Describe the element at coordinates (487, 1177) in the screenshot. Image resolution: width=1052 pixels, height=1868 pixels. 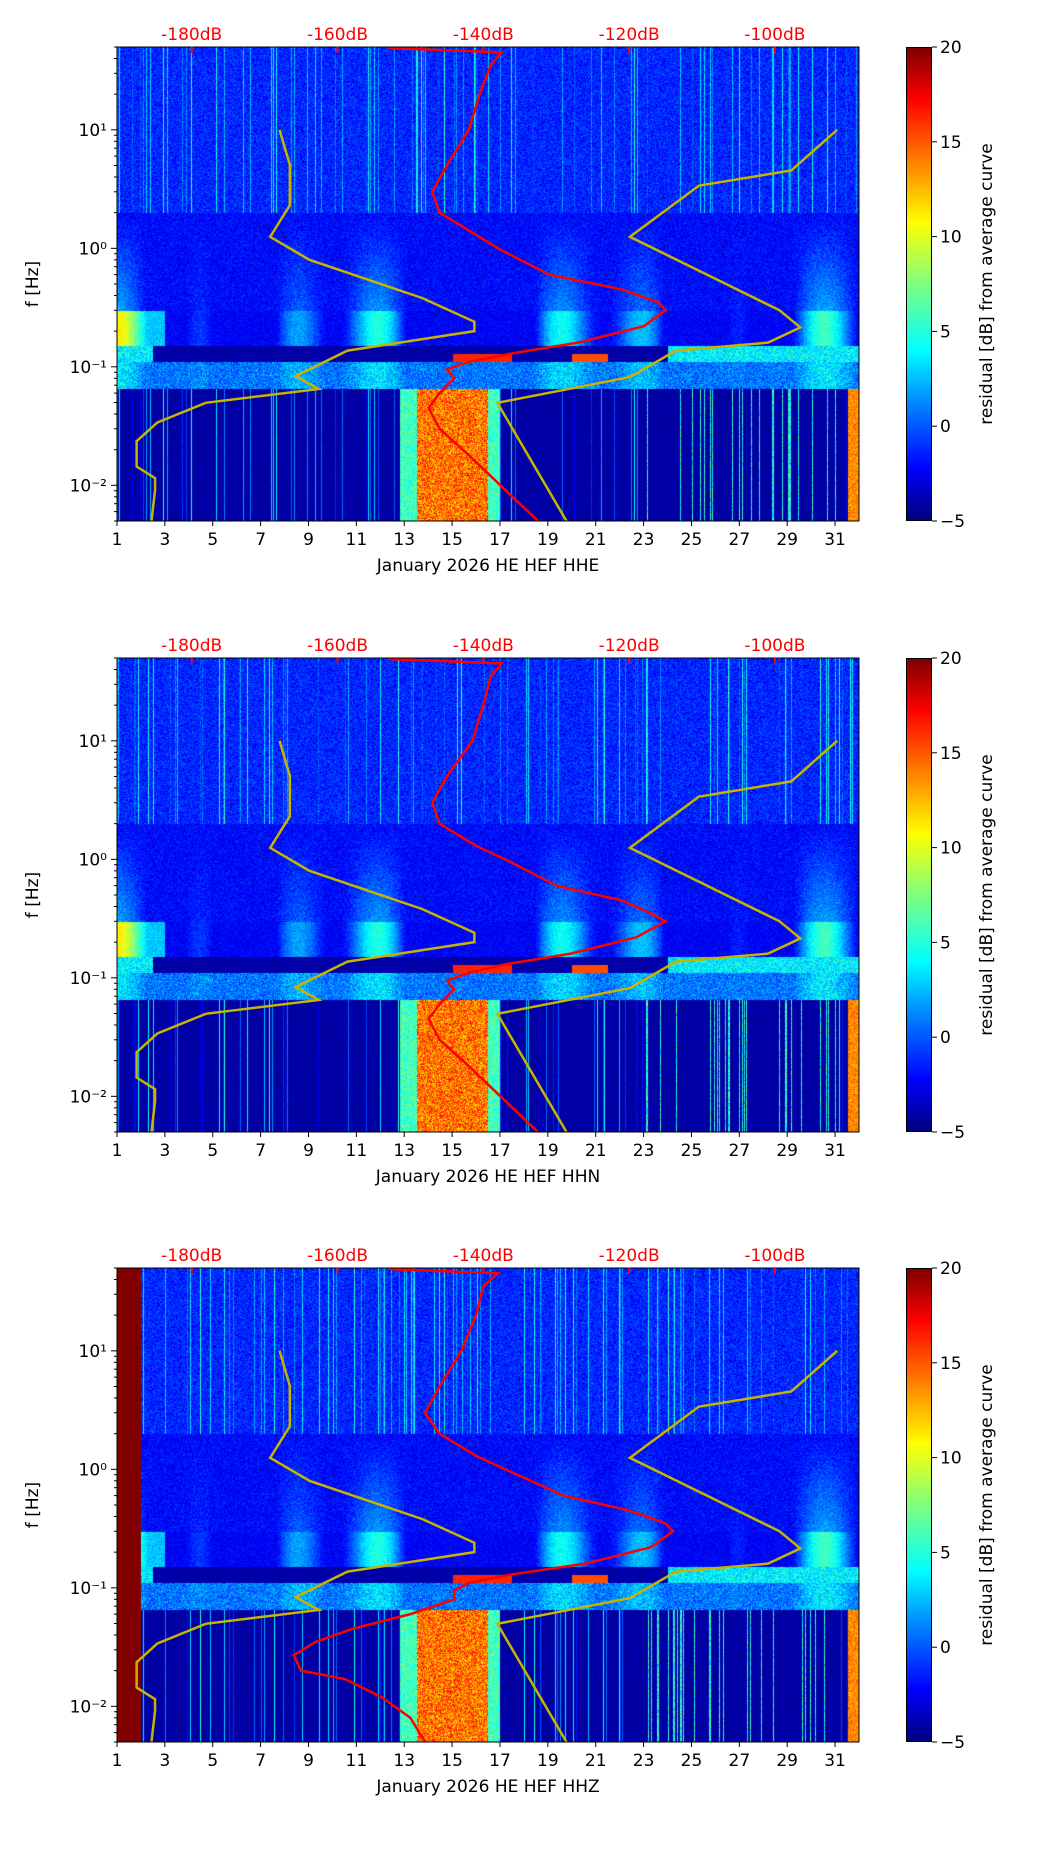
I see `x-axis-label: January 2026 HE HEF HHN` at that location.